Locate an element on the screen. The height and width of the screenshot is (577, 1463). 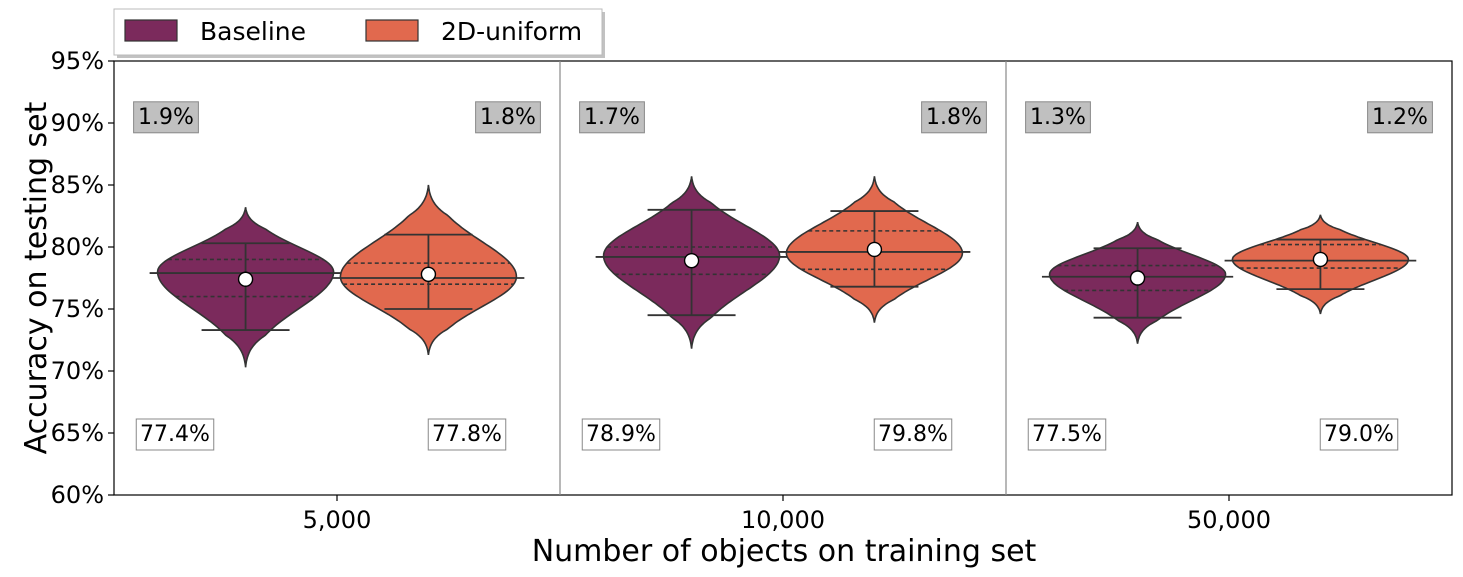
mean-label-baseline-0-text: 77.4% is located at coordinates (175, 434).